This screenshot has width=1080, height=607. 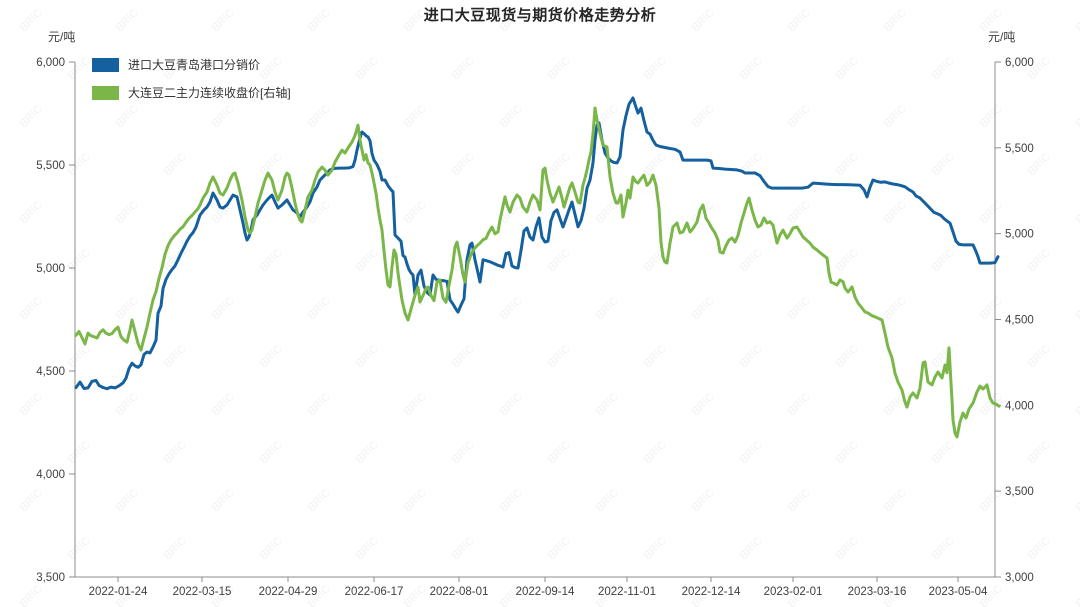 What do you see at coordinates (627, 592) in the screenshot?
I see `x-axis-tick-label: 2022-11-01` at bounding box center [627, 592].